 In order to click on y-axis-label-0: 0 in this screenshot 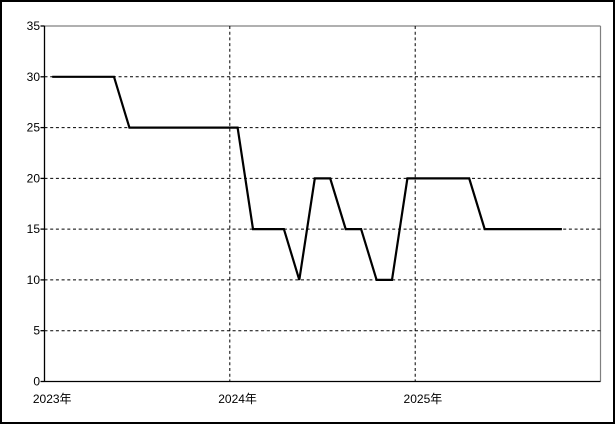, I will do `click(36, 382)`.